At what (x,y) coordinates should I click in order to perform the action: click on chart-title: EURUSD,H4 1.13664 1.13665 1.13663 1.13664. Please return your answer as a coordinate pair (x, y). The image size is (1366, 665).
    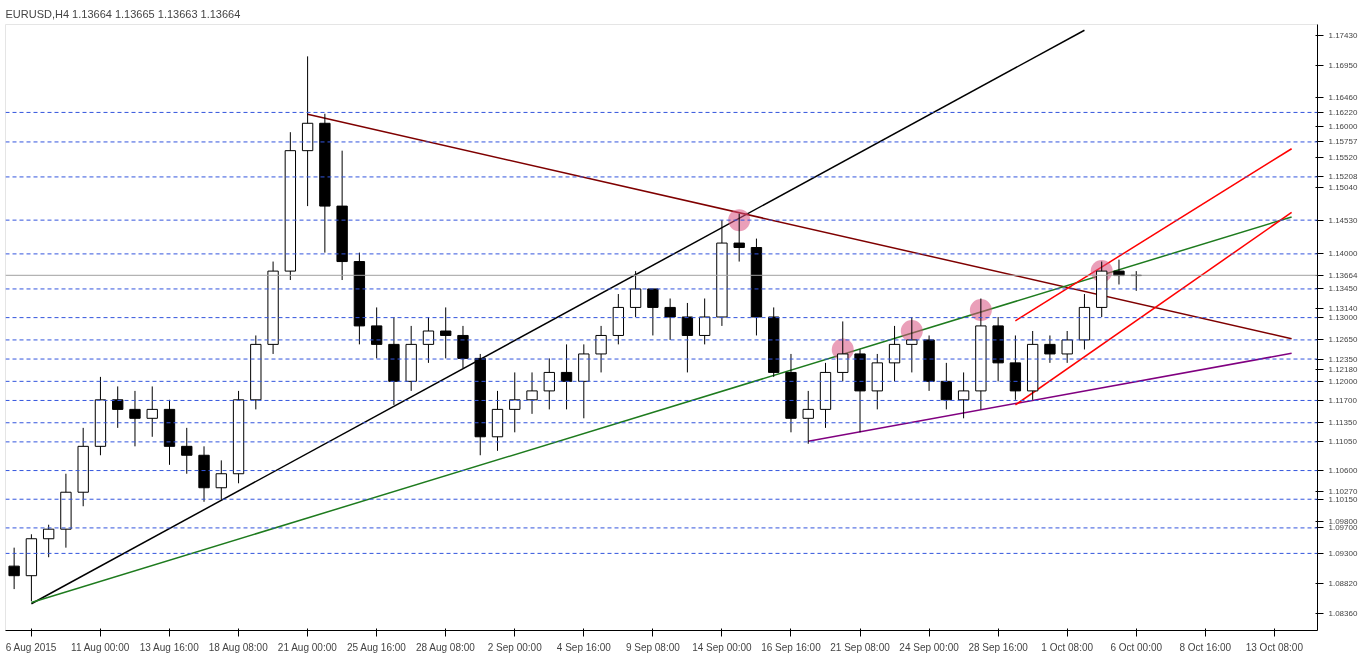
    Looking at the image, I should click on (123, 13).